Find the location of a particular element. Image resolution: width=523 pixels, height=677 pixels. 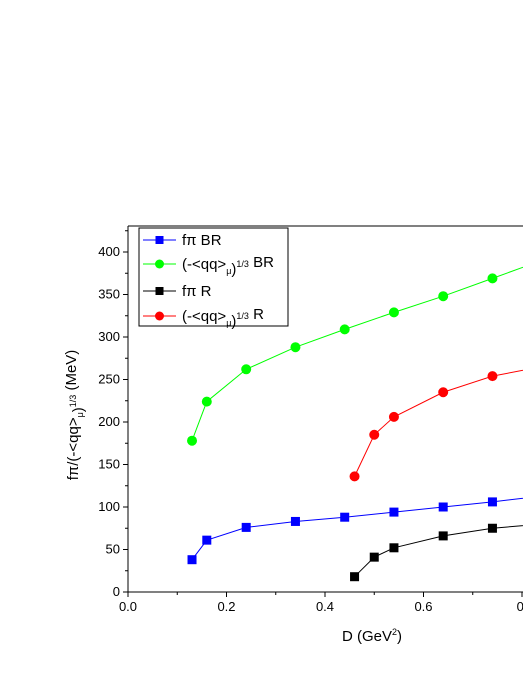

x-axis-title: D (GeV2) is located at coordinates (372, 636).